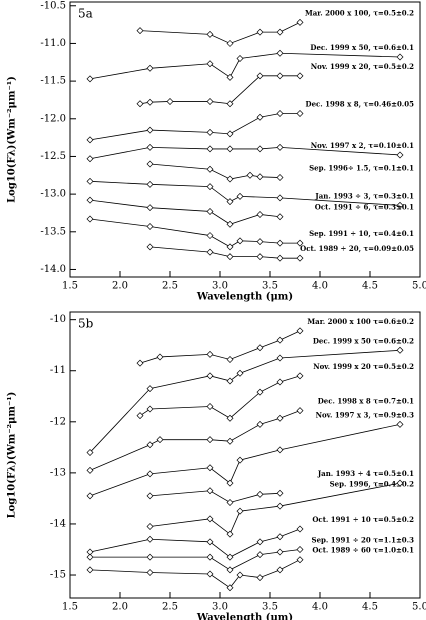  I want to click on series-label: Oct. 1991 ÷ 6, τ=0.3±0.1, so click(364, 207).